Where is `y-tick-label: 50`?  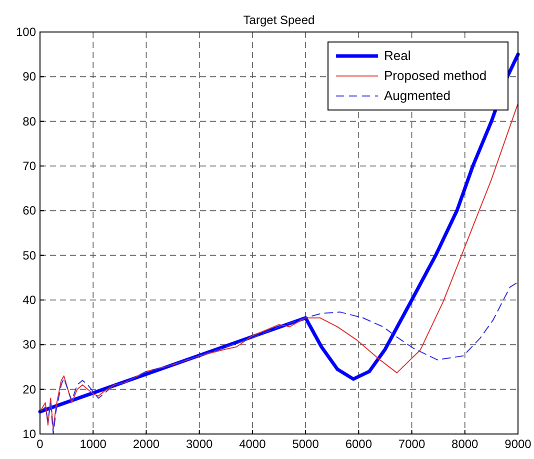
y-tick-label: 50 is located at coordinates (29, 255).